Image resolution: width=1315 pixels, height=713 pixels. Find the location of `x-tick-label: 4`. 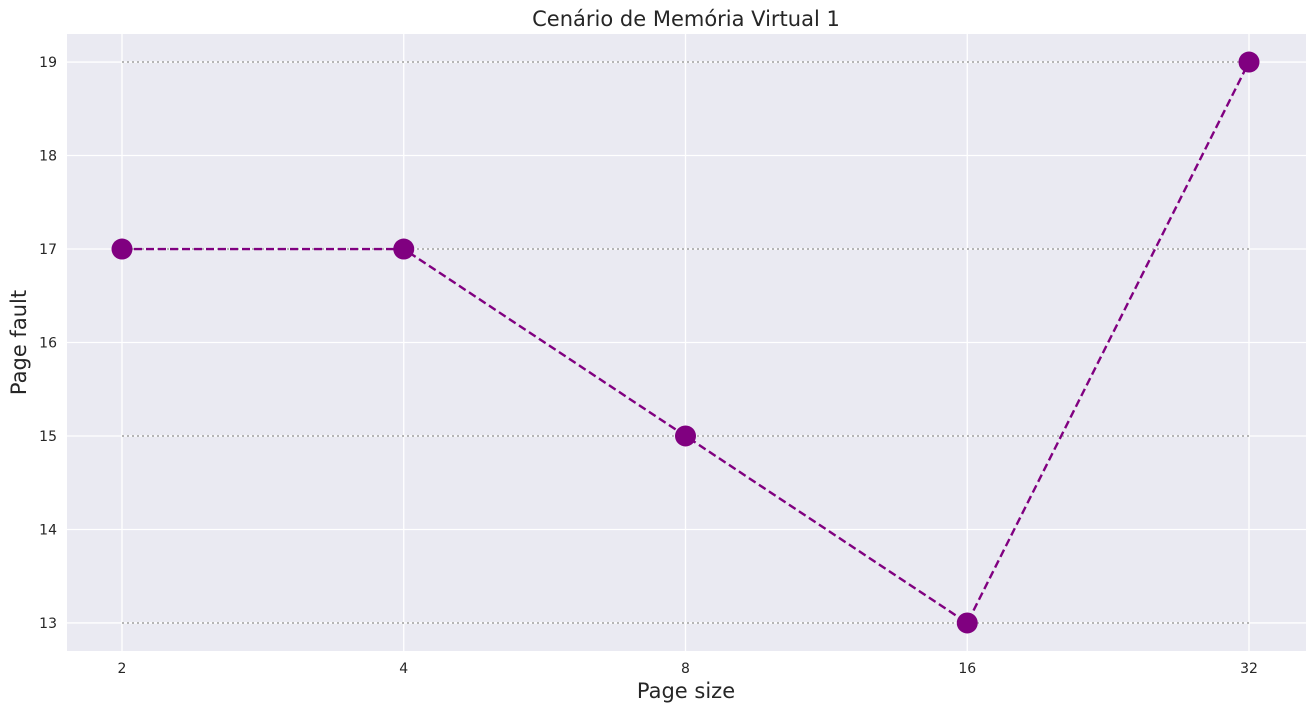

x-tick-label: 4 is located at coordinates (403, 669).